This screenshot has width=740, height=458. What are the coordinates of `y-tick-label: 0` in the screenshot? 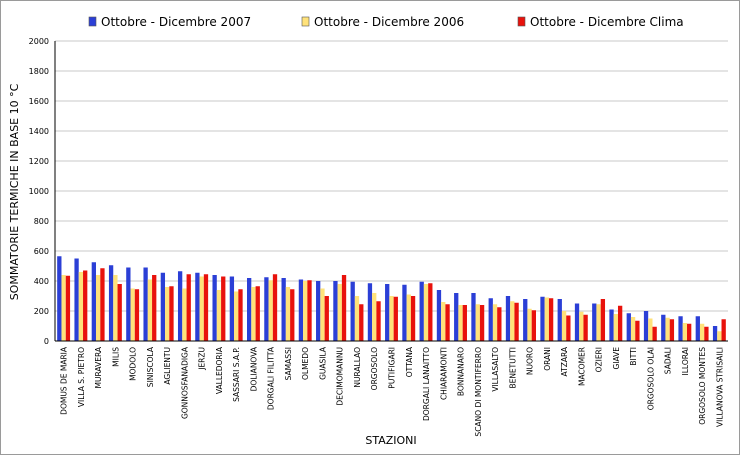 It's located at (46, 341).